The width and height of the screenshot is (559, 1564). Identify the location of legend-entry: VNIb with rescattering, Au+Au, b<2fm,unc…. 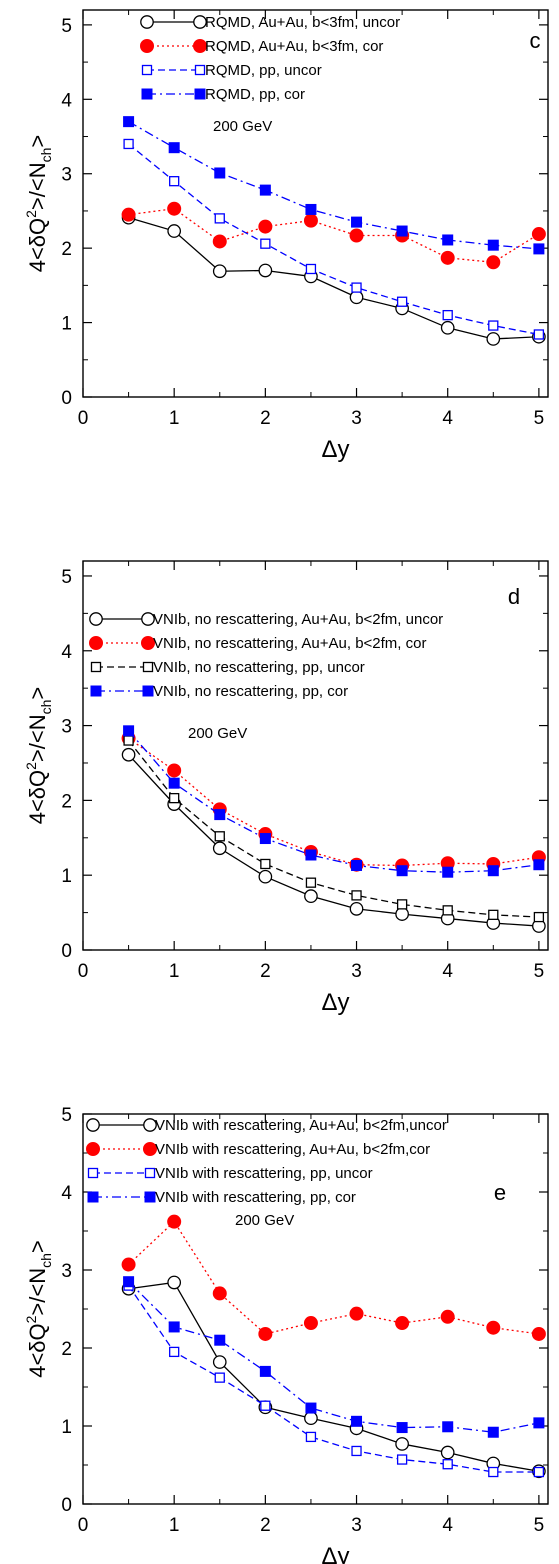
(301, 1125).